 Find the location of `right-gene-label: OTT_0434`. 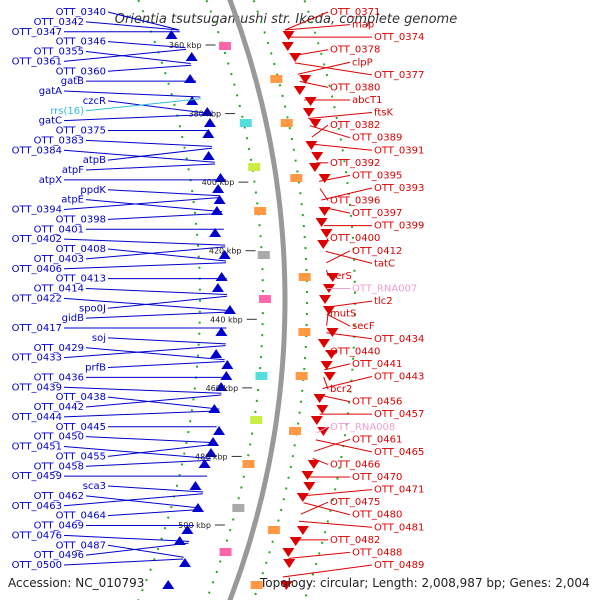

right-gene-label: OTT_0434 is located at coordinates (399, 339).